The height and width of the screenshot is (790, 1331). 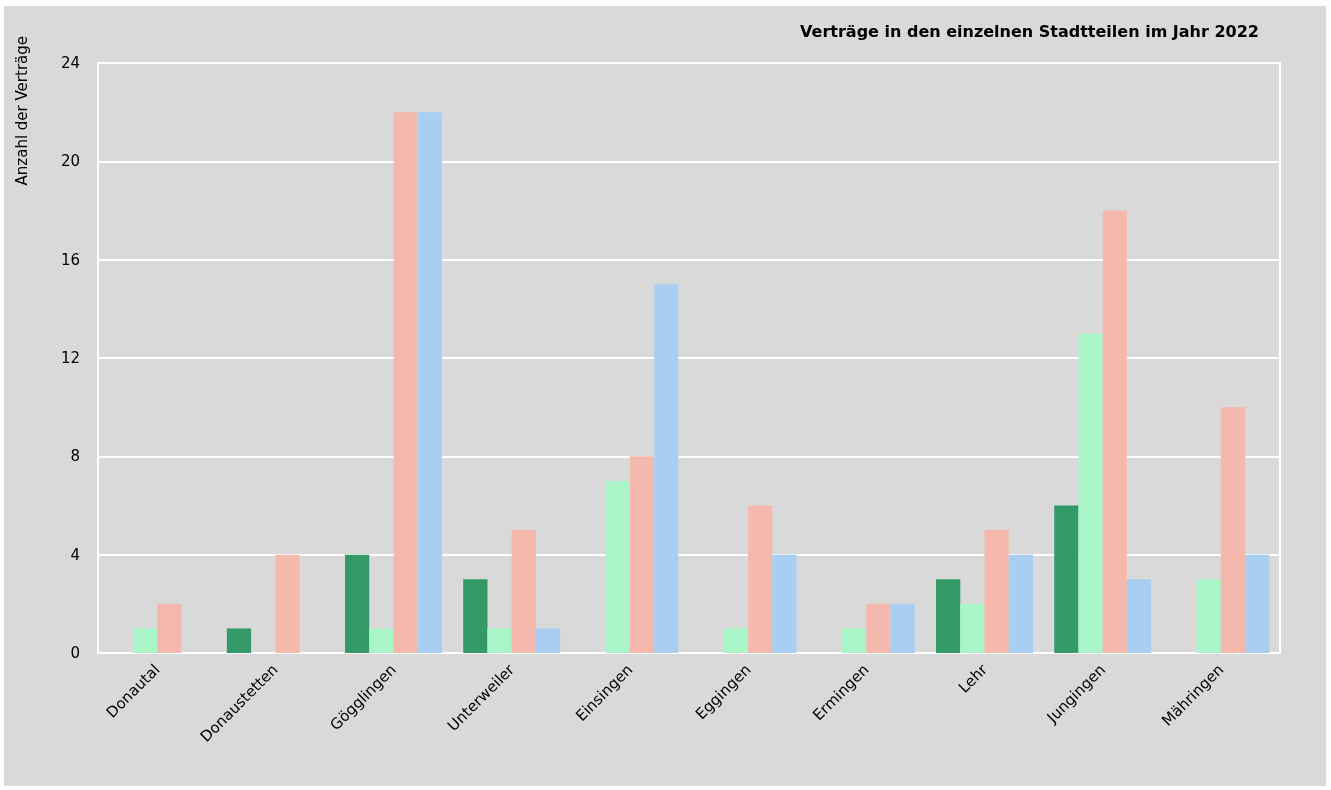 I want to click on y-tick-label: 20, so click(x=70, y=161).